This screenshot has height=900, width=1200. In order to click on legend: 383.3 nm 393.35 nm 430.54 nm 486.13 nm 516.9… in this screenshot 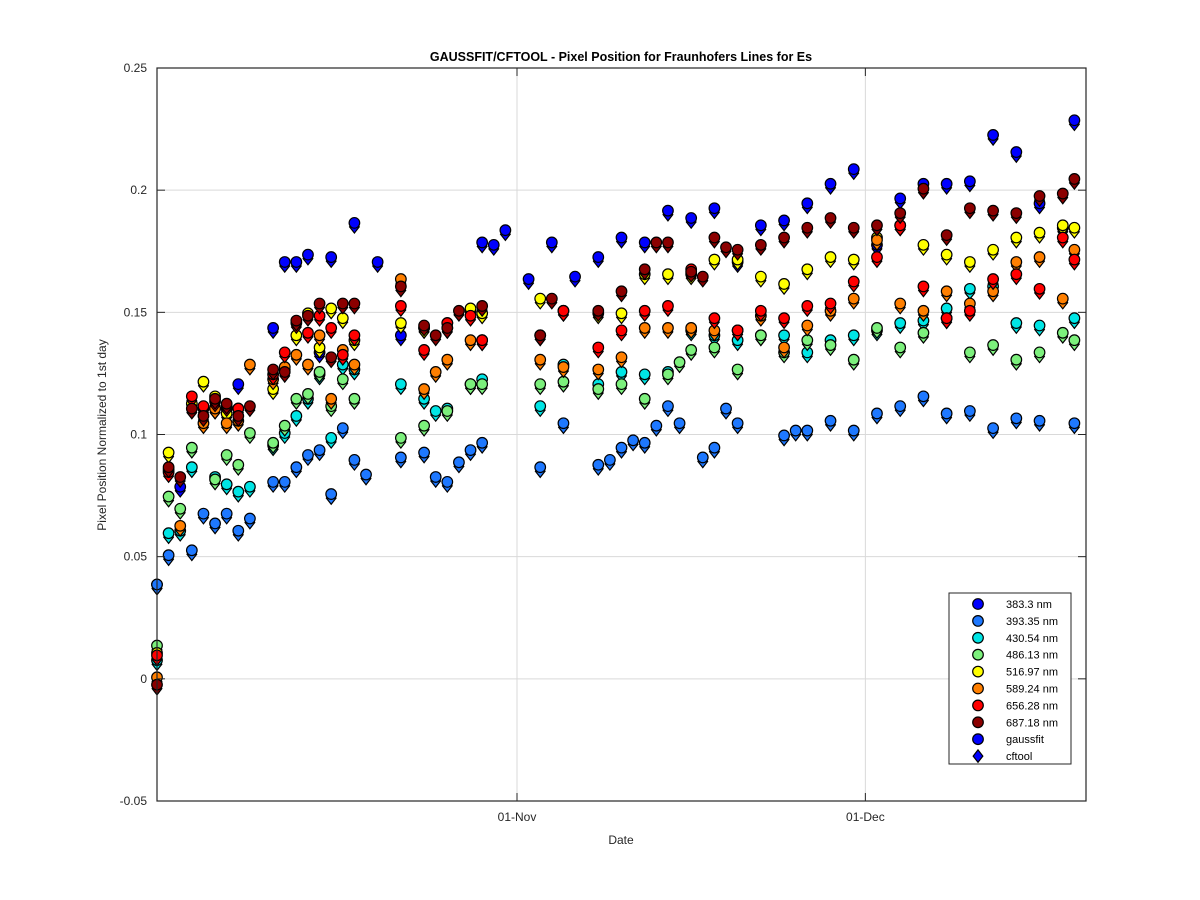, I will do `click(1010, 678)`.